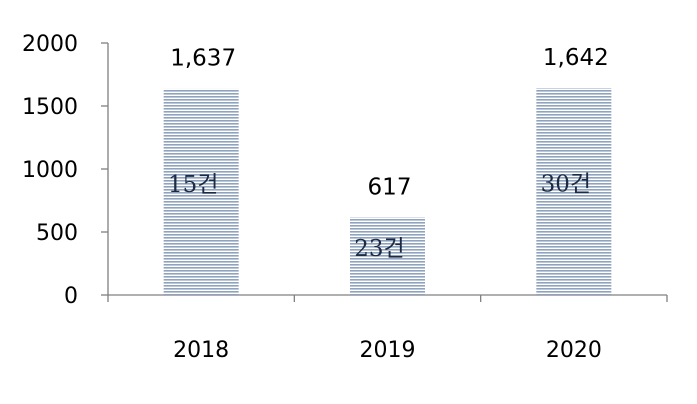 The height and width of the screenshot is (404, 697). I want to click on y-axis: 2000 1500 1000 500 0, so click(65, 170).